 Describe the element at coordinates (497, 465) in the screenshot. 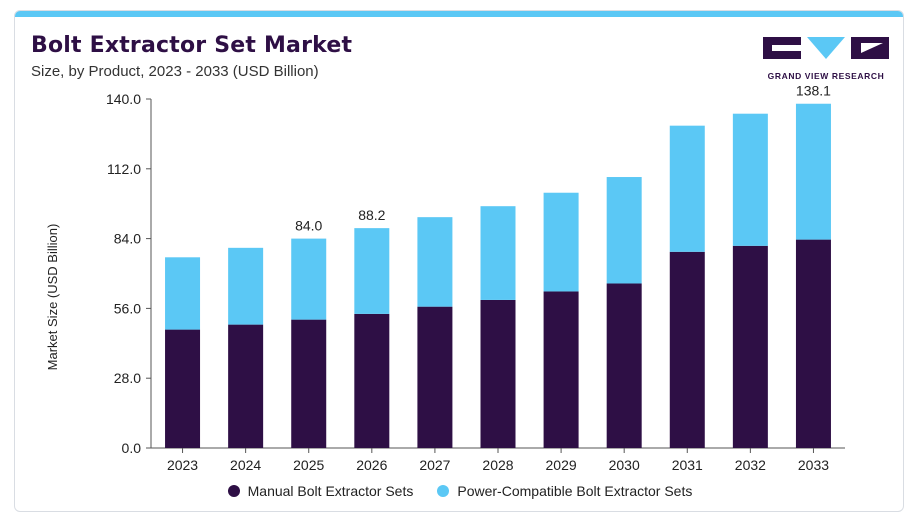

I see `x-tick-label-2028: 2028` at that location.